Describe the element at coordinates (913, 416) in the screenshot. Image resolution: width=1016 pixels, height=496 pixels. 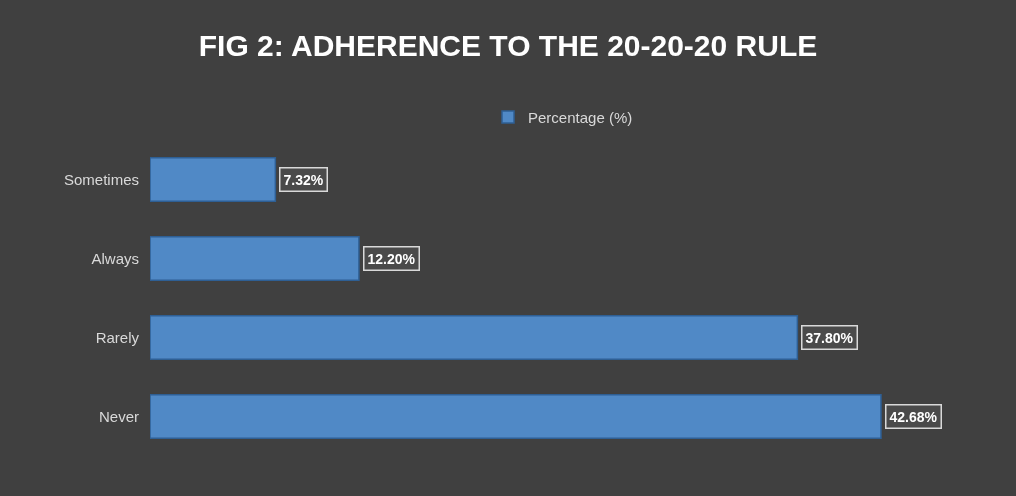
I see `data-label: 42.68%` at that location.